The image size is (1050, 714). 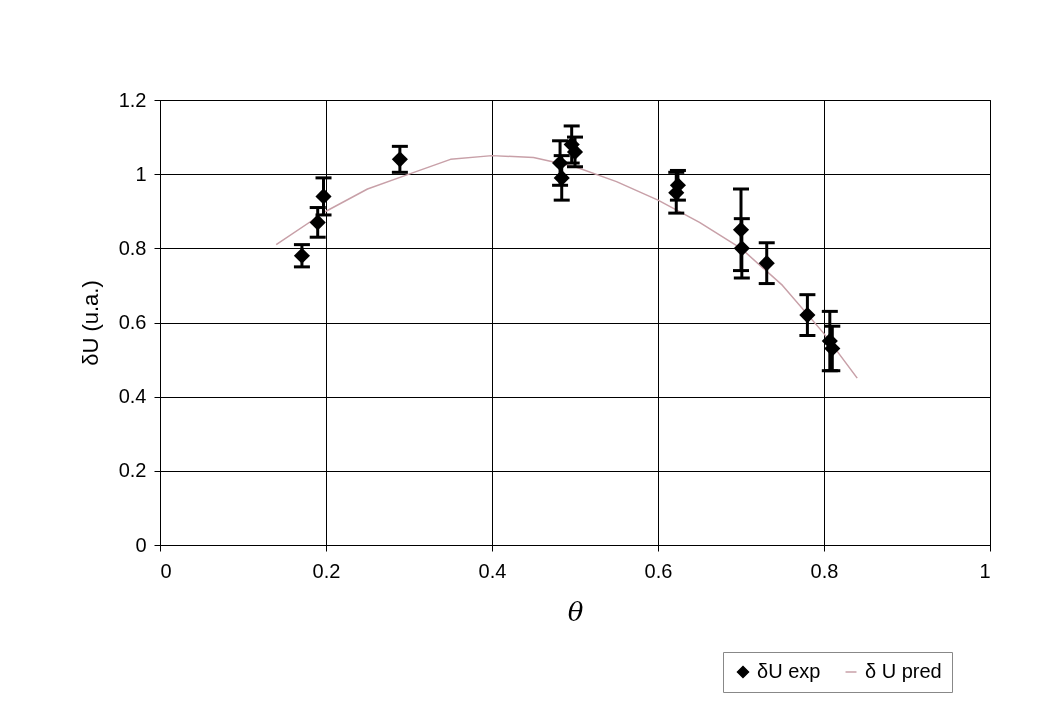 I want to click on x-tick-label: 0.6, so click(x=658, y=570).